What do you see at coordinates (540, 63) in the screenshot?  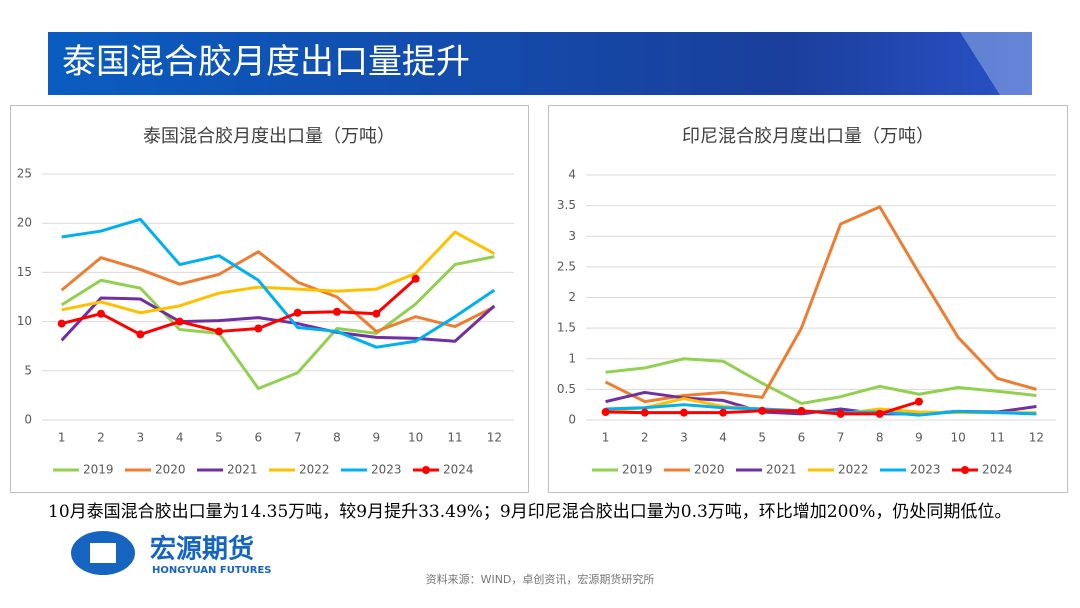 I see `header-banner` at bounding box center [540, 63].